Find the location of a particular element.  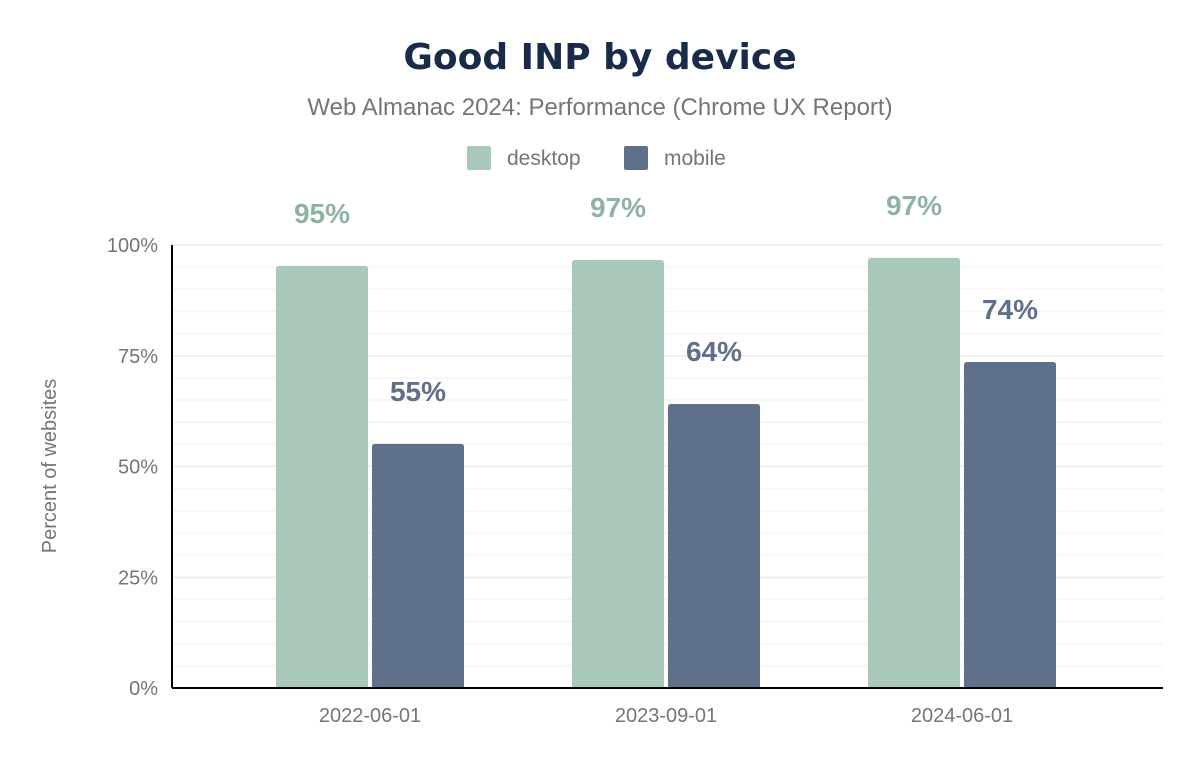

chart-title: Good INP by device is located at coordinates (599, 57).